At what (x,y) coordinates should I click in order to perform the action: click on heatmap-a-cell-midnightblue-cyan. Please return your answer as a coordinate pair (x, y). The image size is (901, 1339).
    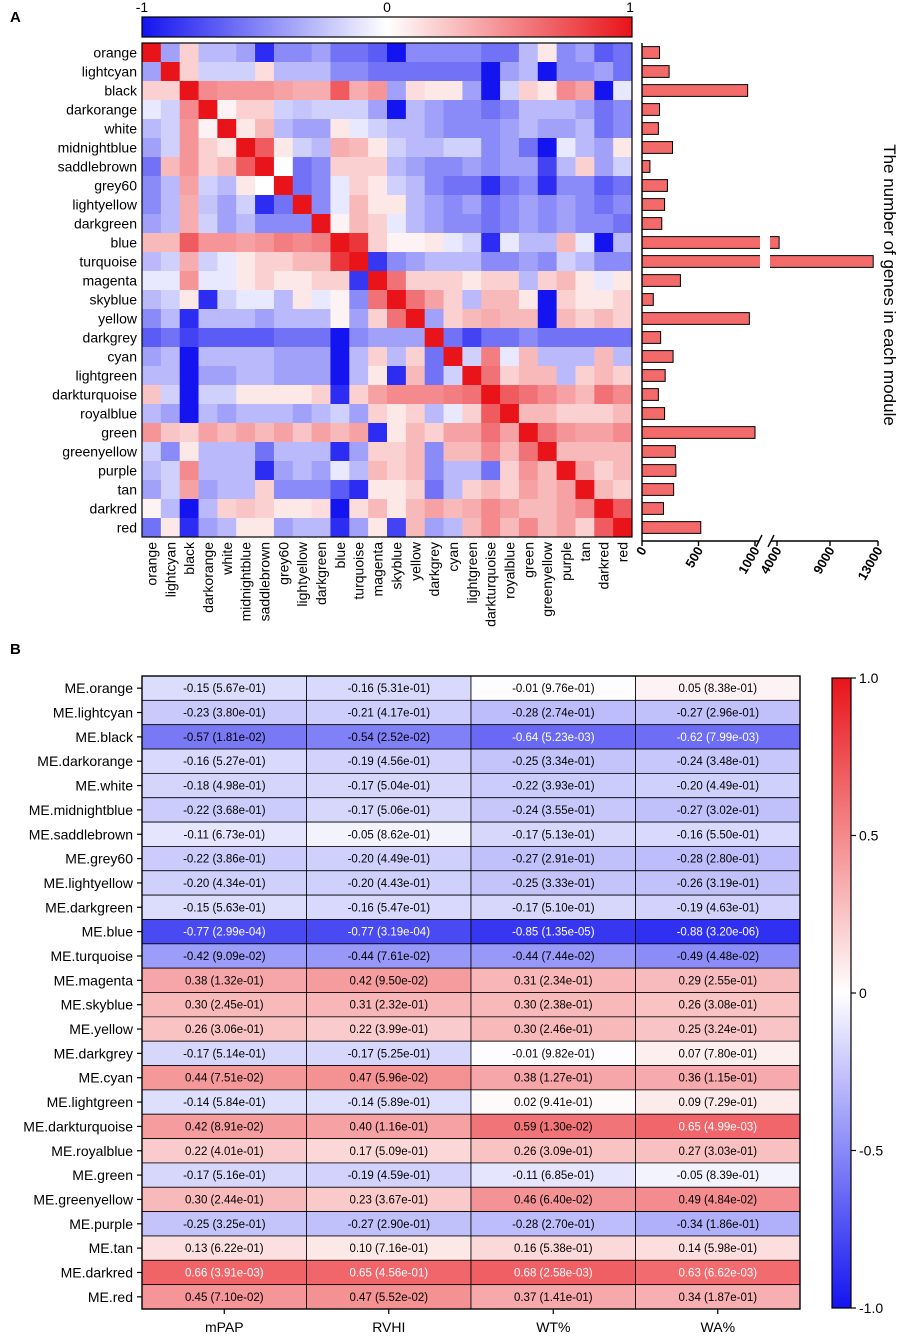
    Looking at the image, I should click on (453, 148).